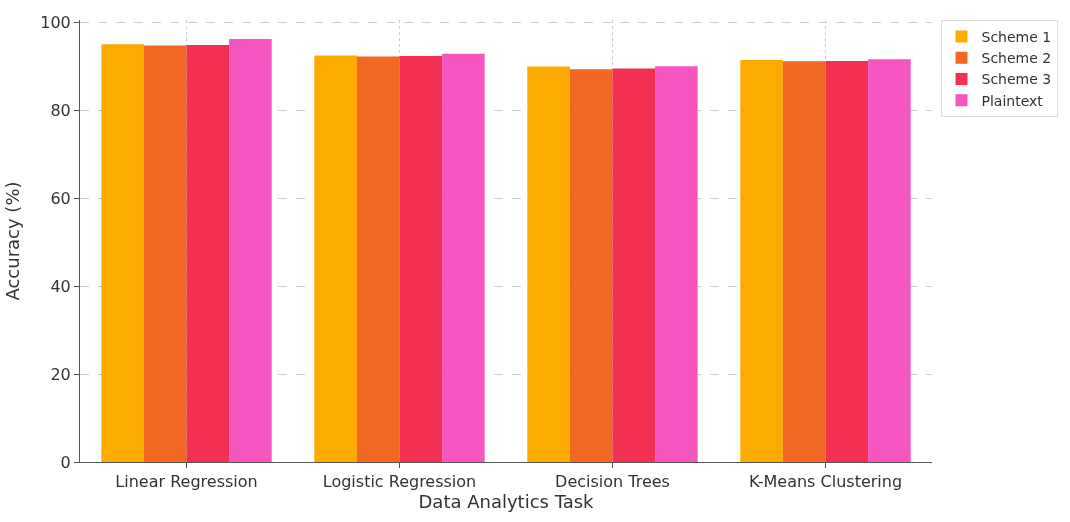 The width and height of the screenshot is (1070, 522). Describe the element at coordinates (1012, 100) in the screenshot. I see `legend-label: Plaintext` at that location.